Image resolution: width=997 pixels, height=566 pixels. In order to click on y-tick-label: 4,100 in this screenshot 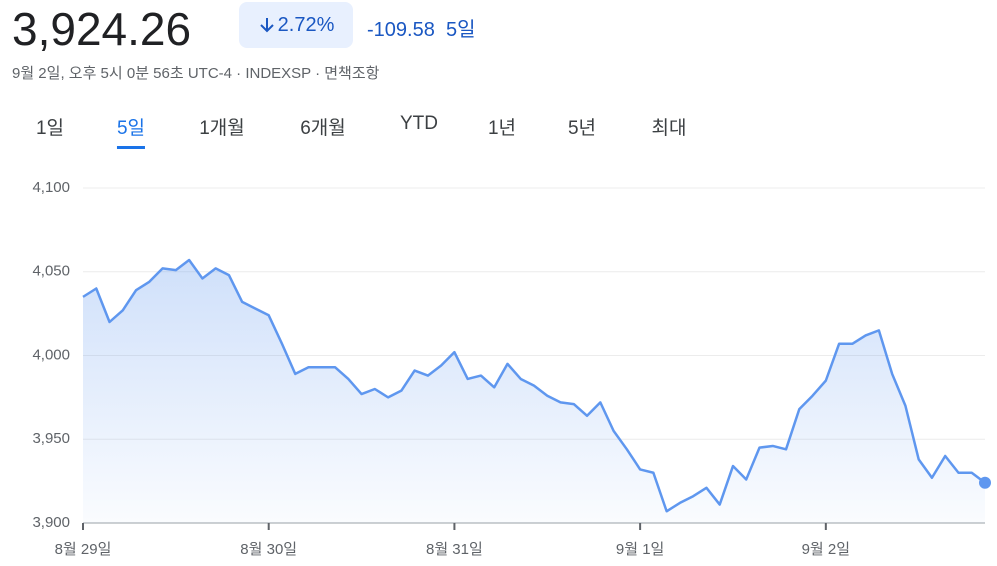, I will do `click(51, 187)`.